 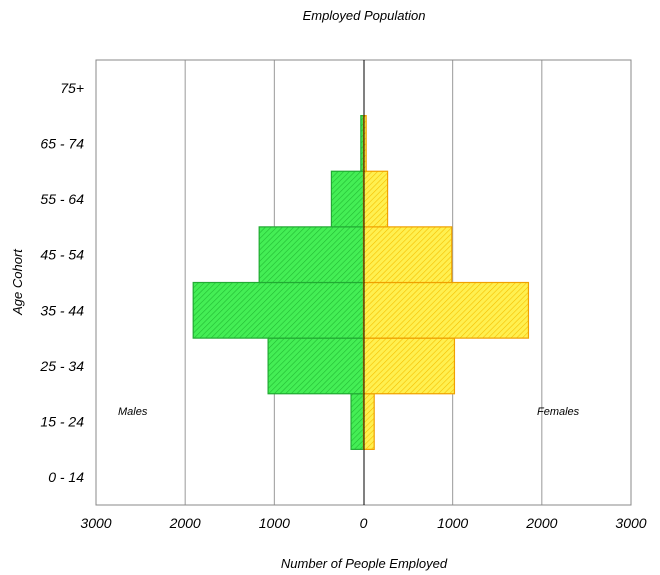 I want to click on y-tick-label: 35 - 44, so click(x=62, y=310).